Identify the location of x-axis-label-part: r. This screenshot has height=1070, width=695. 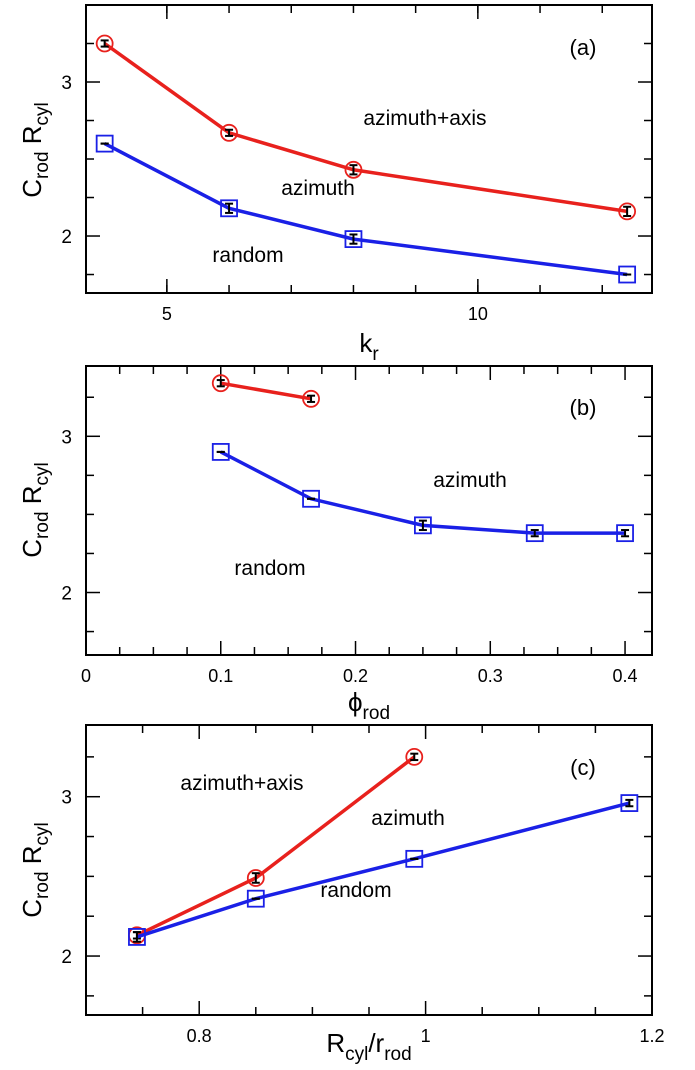
(375, 354).